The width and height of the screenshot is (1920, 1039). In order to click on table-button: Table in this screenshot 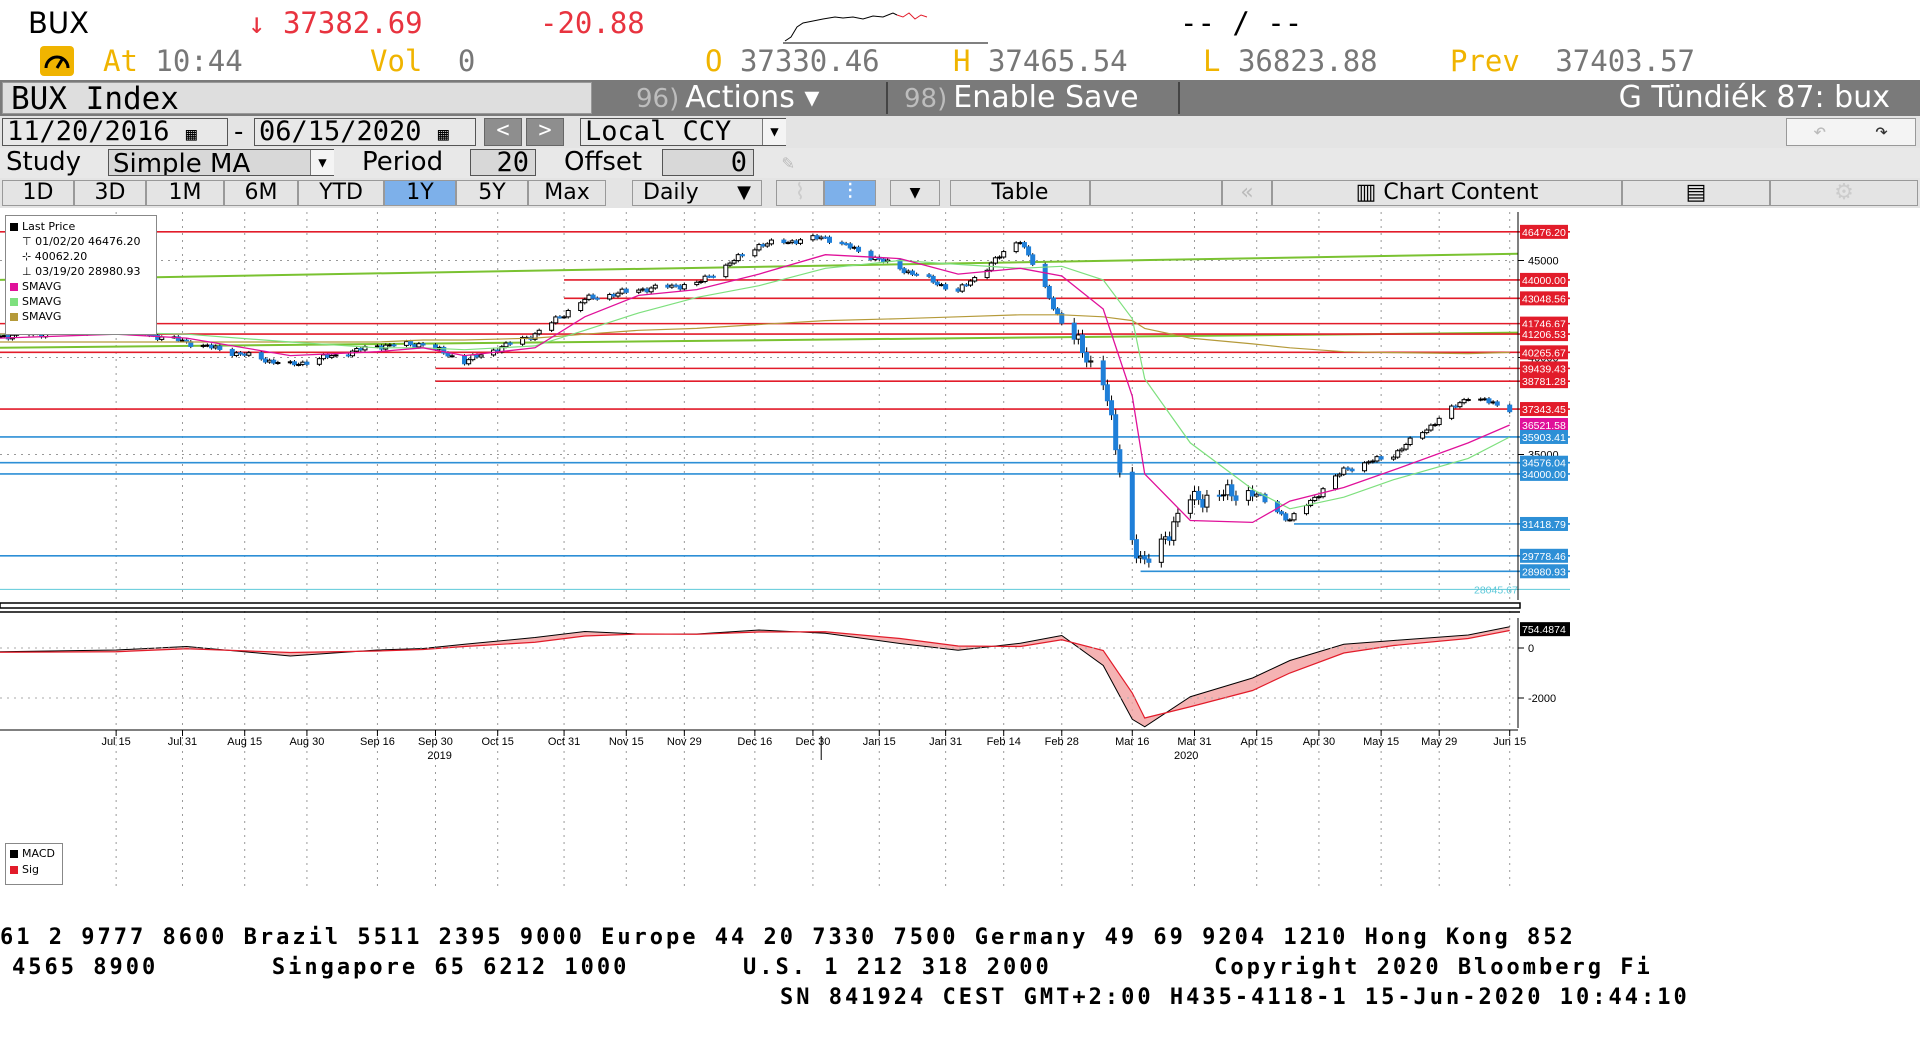, I will do `click(1020, 193)`.